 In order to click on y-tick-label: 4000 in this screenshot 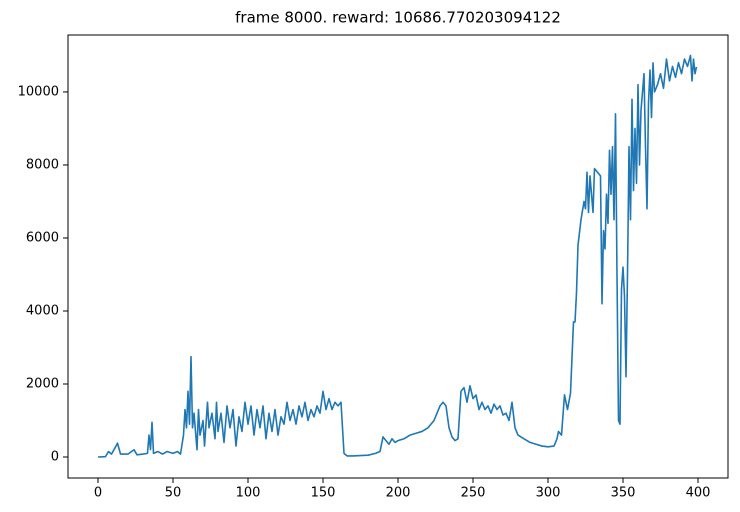, I will do `click(42, 310)`.